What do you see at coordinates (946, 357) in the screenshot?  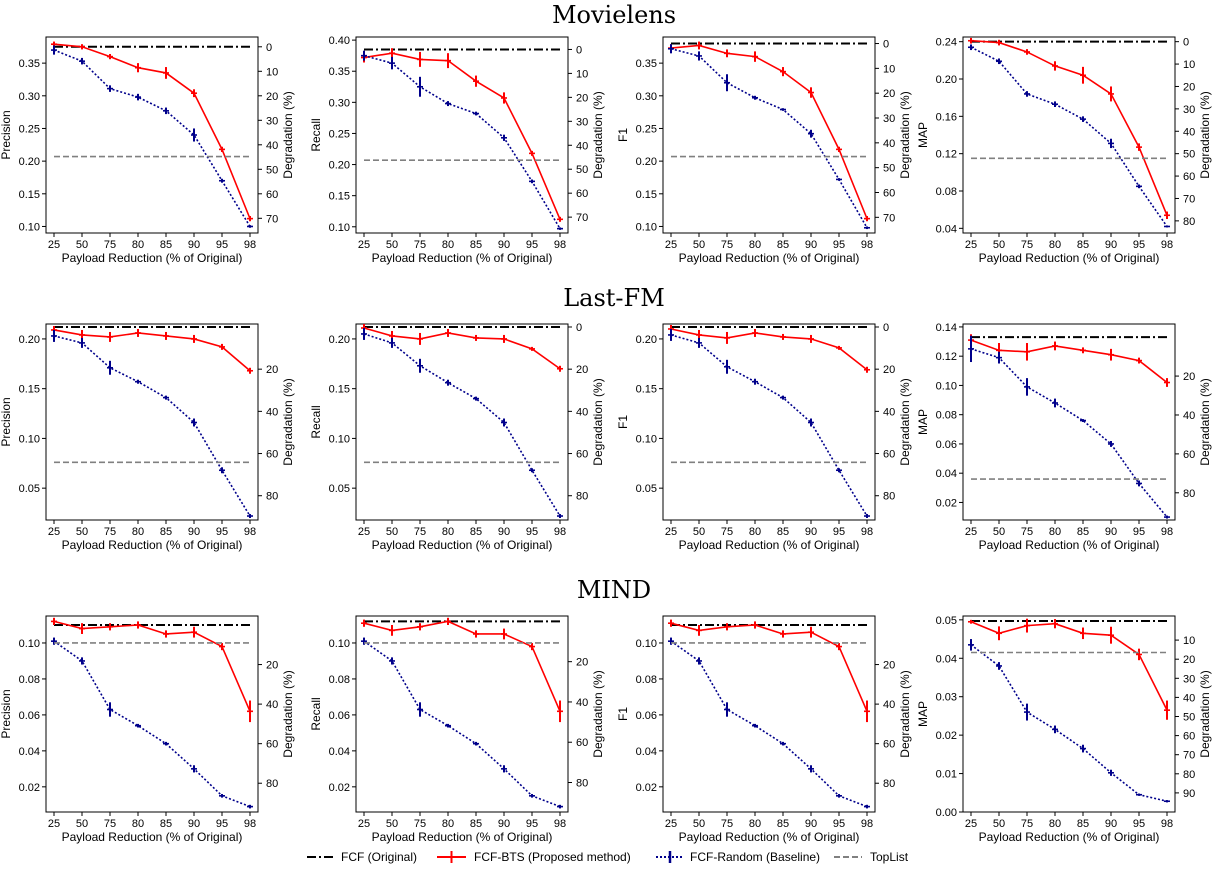 I see `y-tick-label: 0.12` at bounding box center [946, 357].